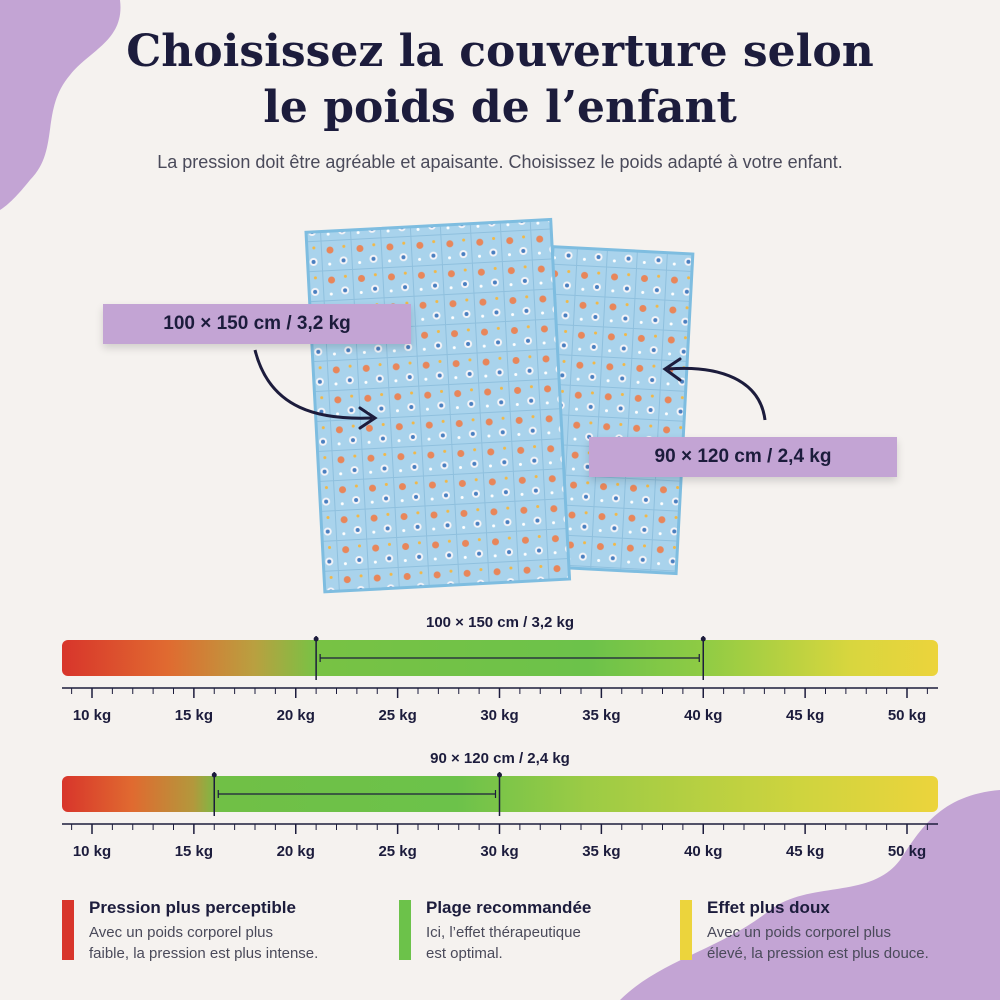 This screenshot has width=1000, height=1000. I want to click on range-chart-title-small: 90 × 120 cm / 2,4 kg, so click(500, 758).